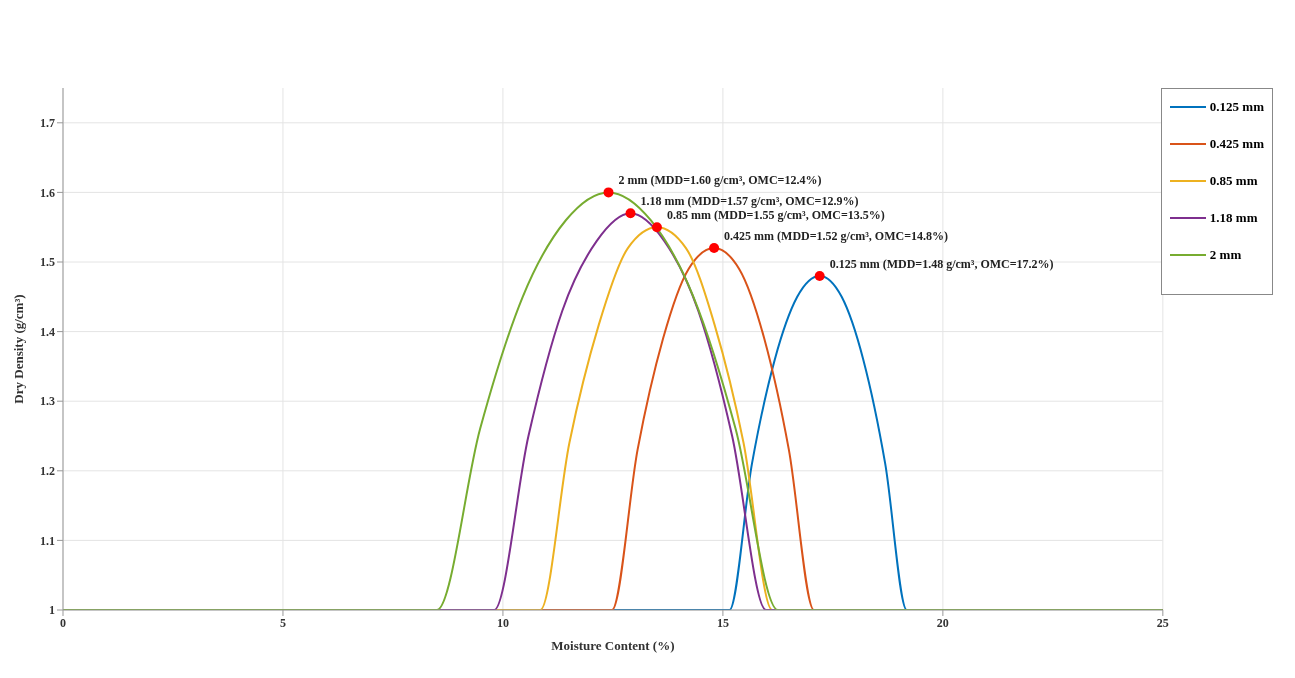 This screenshot has width=1295, height=678. I want to click on x-tick-label: 10, so click(502, 622).